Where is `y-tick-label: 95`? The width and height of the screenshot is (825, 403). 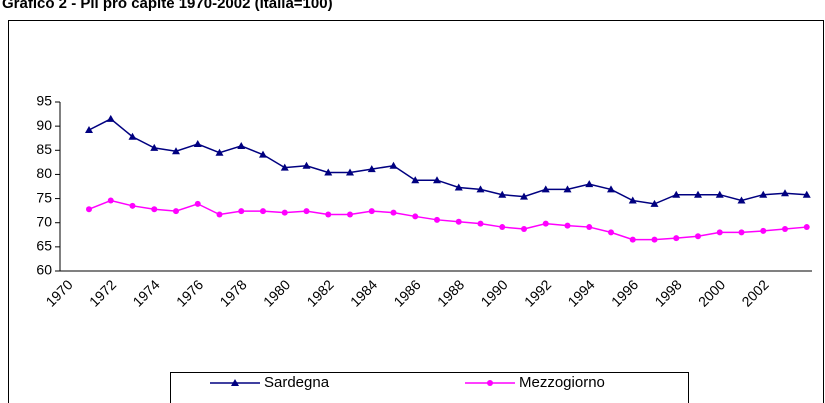
y-tick-label: 95 is located at coordinates (44, 101).